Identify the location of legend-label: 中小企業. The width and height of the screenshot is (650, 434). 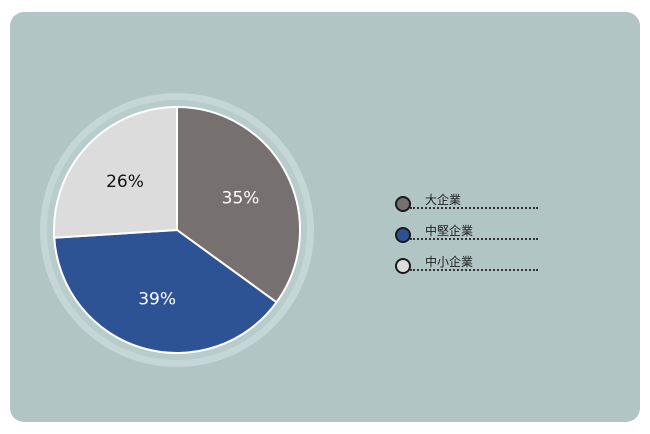
(449, 262).